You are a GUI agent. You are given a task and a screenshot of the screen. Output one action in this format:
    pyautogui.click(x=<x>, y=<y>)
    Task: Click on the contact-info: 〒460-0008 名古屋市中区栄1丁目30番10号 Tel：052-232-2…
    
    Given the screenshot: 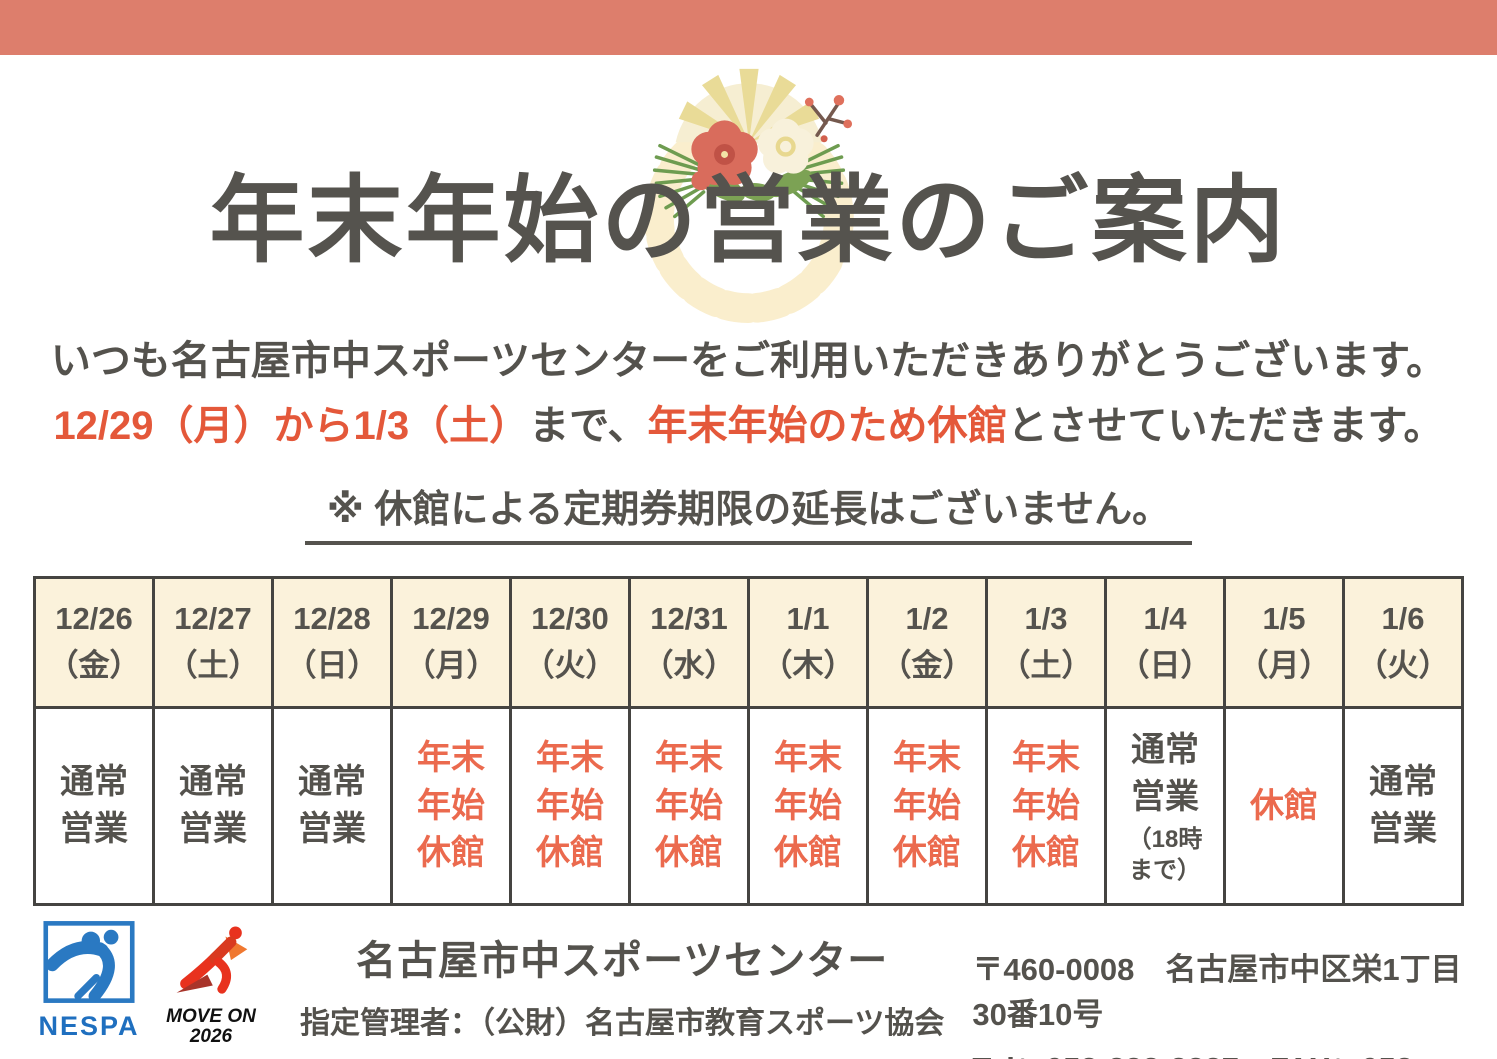 What is the action you would take?
    pyautogui.click(x=1219, y=1001)
    